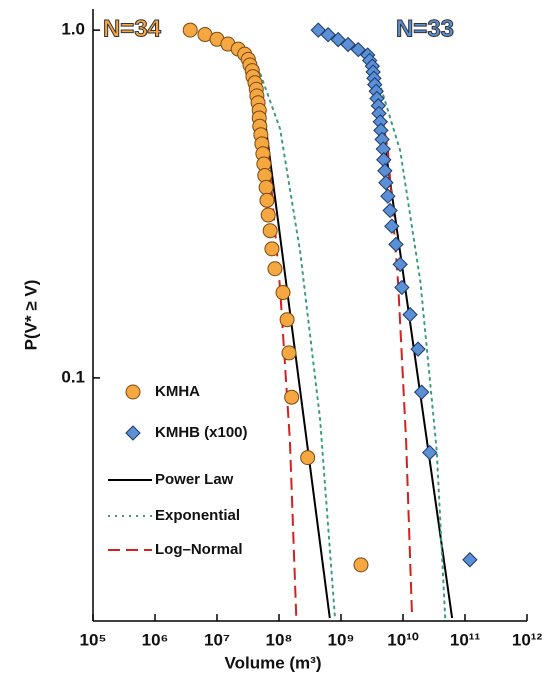 This screenshot has height=683, width=547. Describe the element at coordinates (403, 639) in the screenshot. I see `x-tick-label: 10¹⁰` at that location.